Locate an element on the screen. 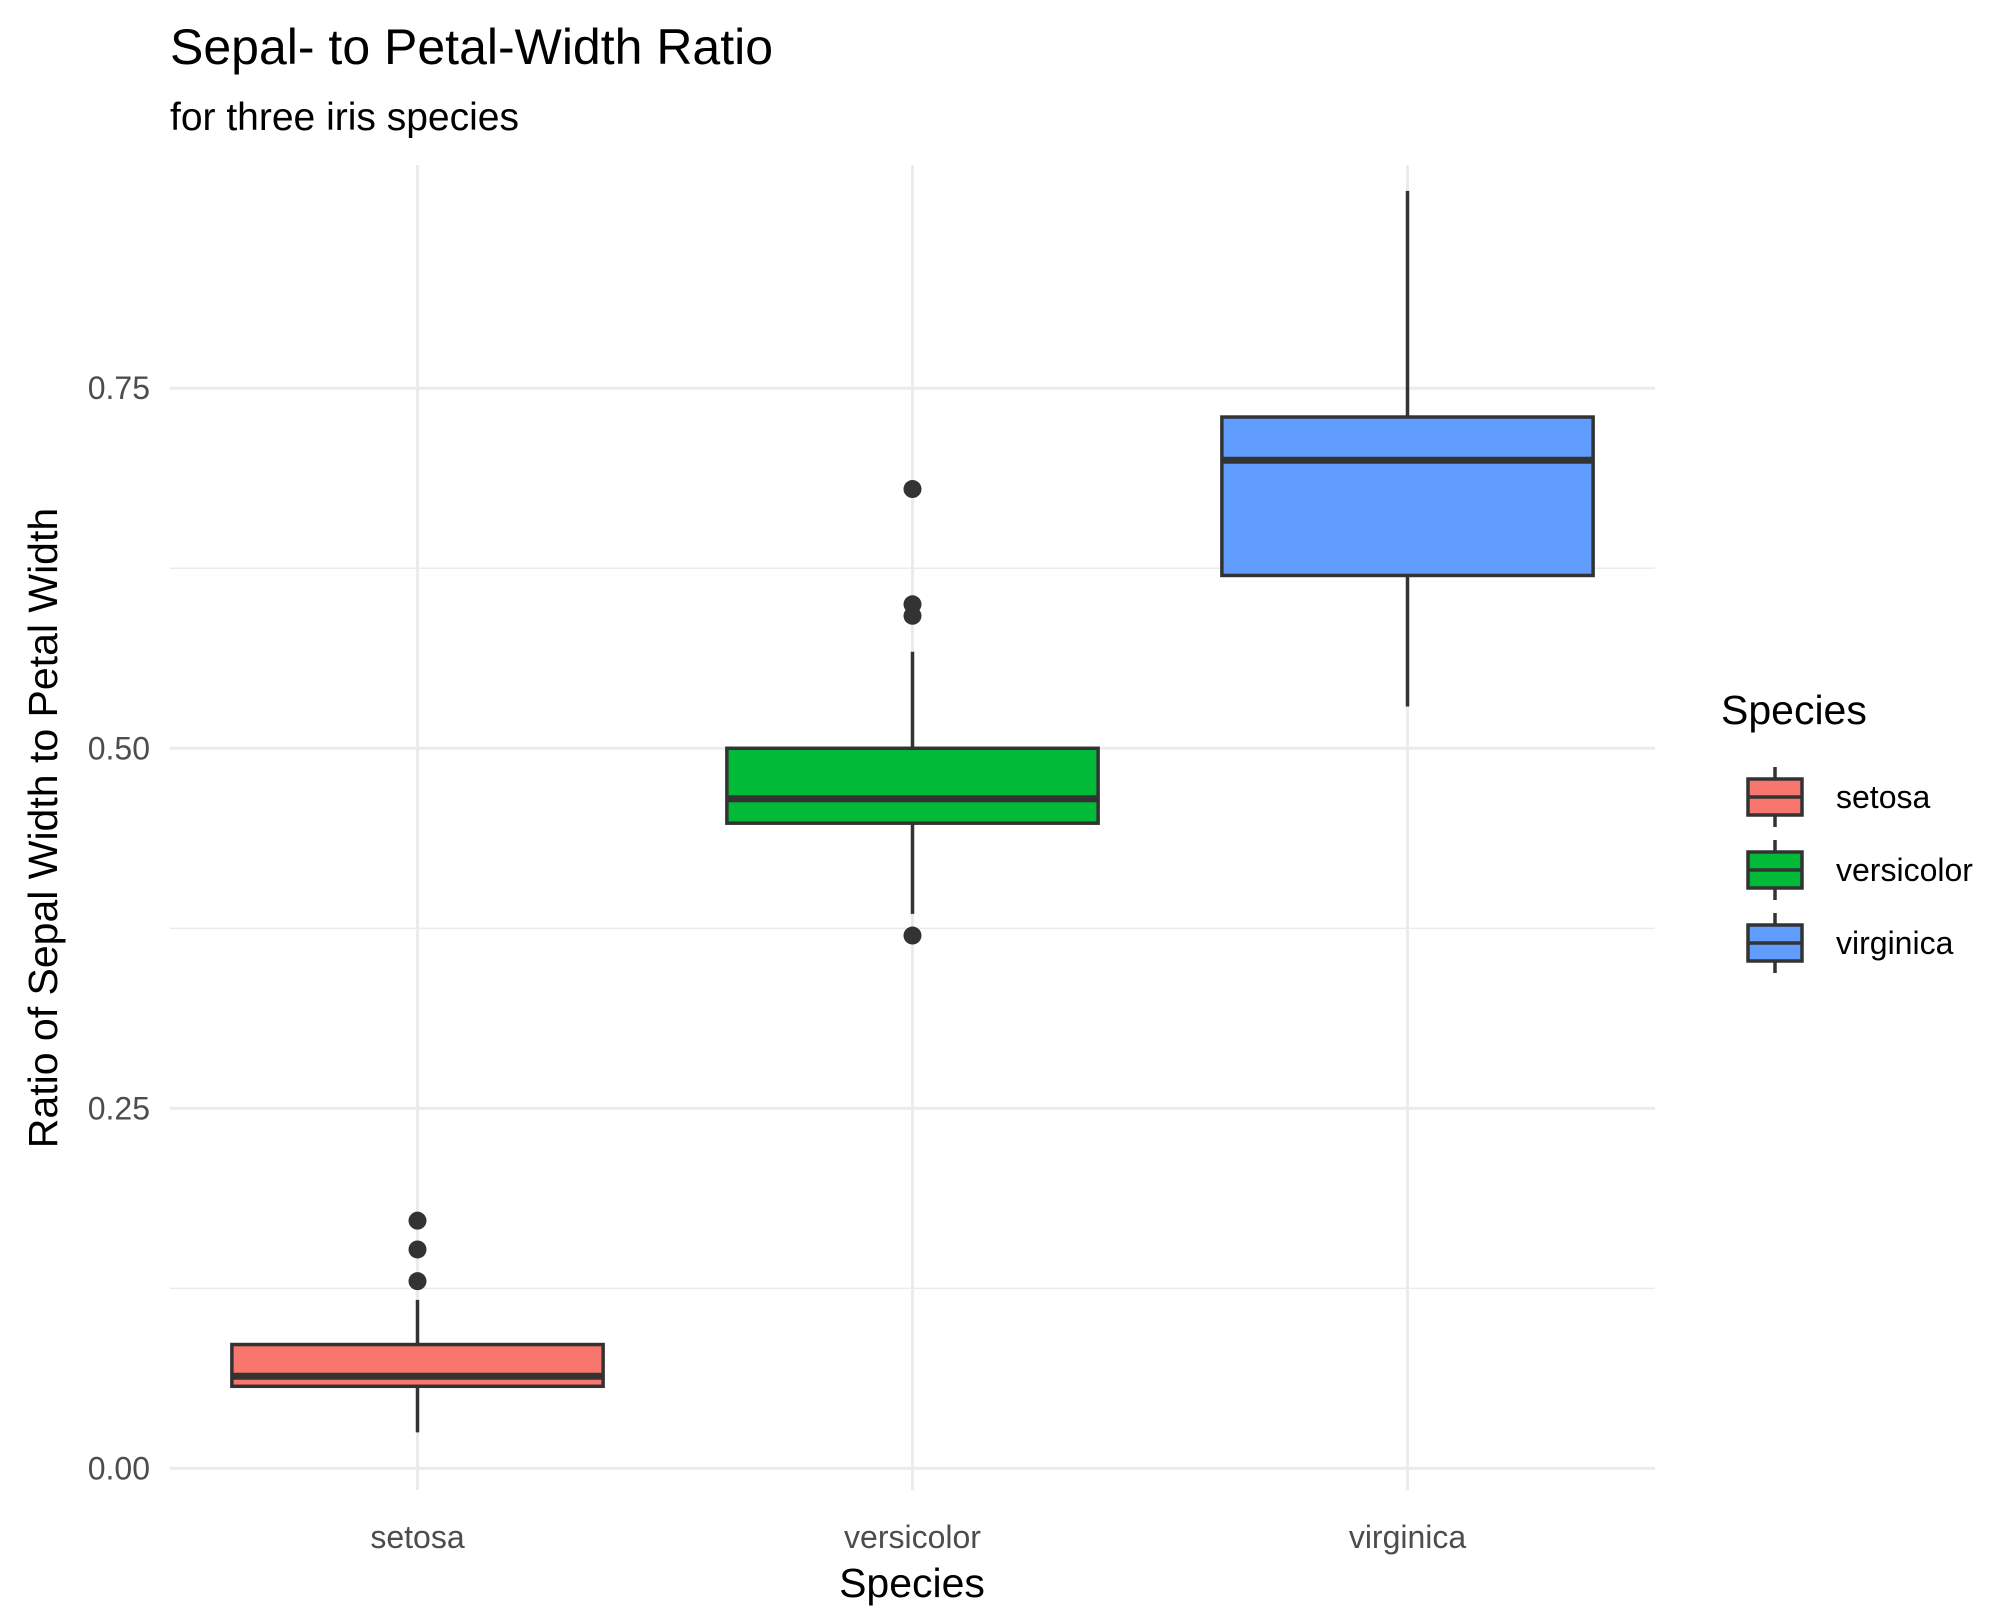 This screenshot has height=1621, width=2006. y-tick-label: 0.25 is located at coordinates (119, 1108).